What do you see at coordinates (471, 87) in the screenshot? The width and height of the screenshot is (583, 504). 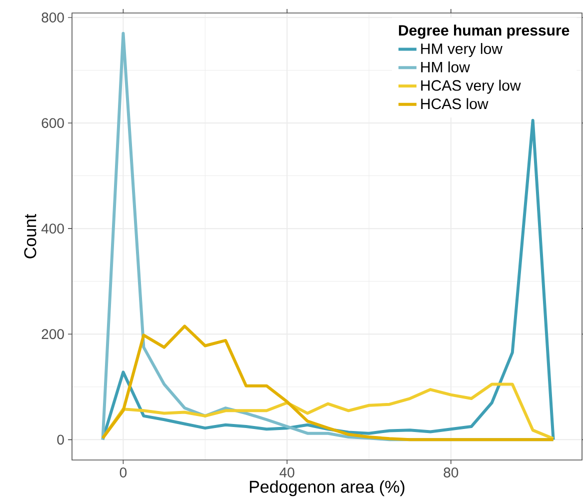 I see `legend-label: HCAS very low` at bounding box center [471, 87].